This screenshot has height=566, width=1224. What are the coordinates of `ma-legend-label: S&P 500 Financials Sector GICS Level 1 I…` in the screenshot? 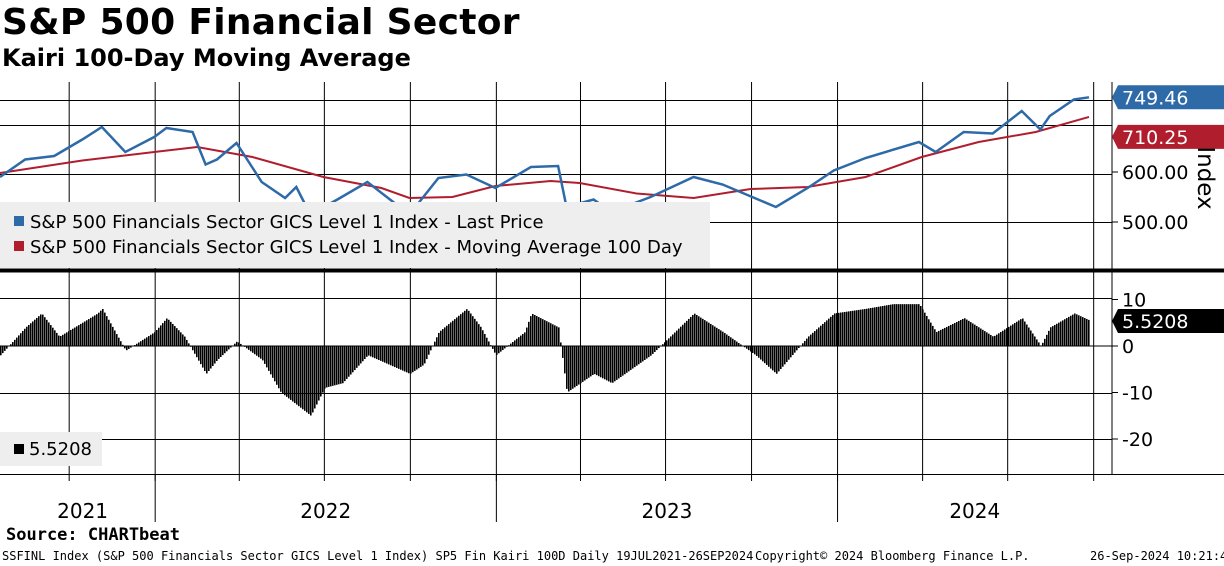 It's located at (356, 247).